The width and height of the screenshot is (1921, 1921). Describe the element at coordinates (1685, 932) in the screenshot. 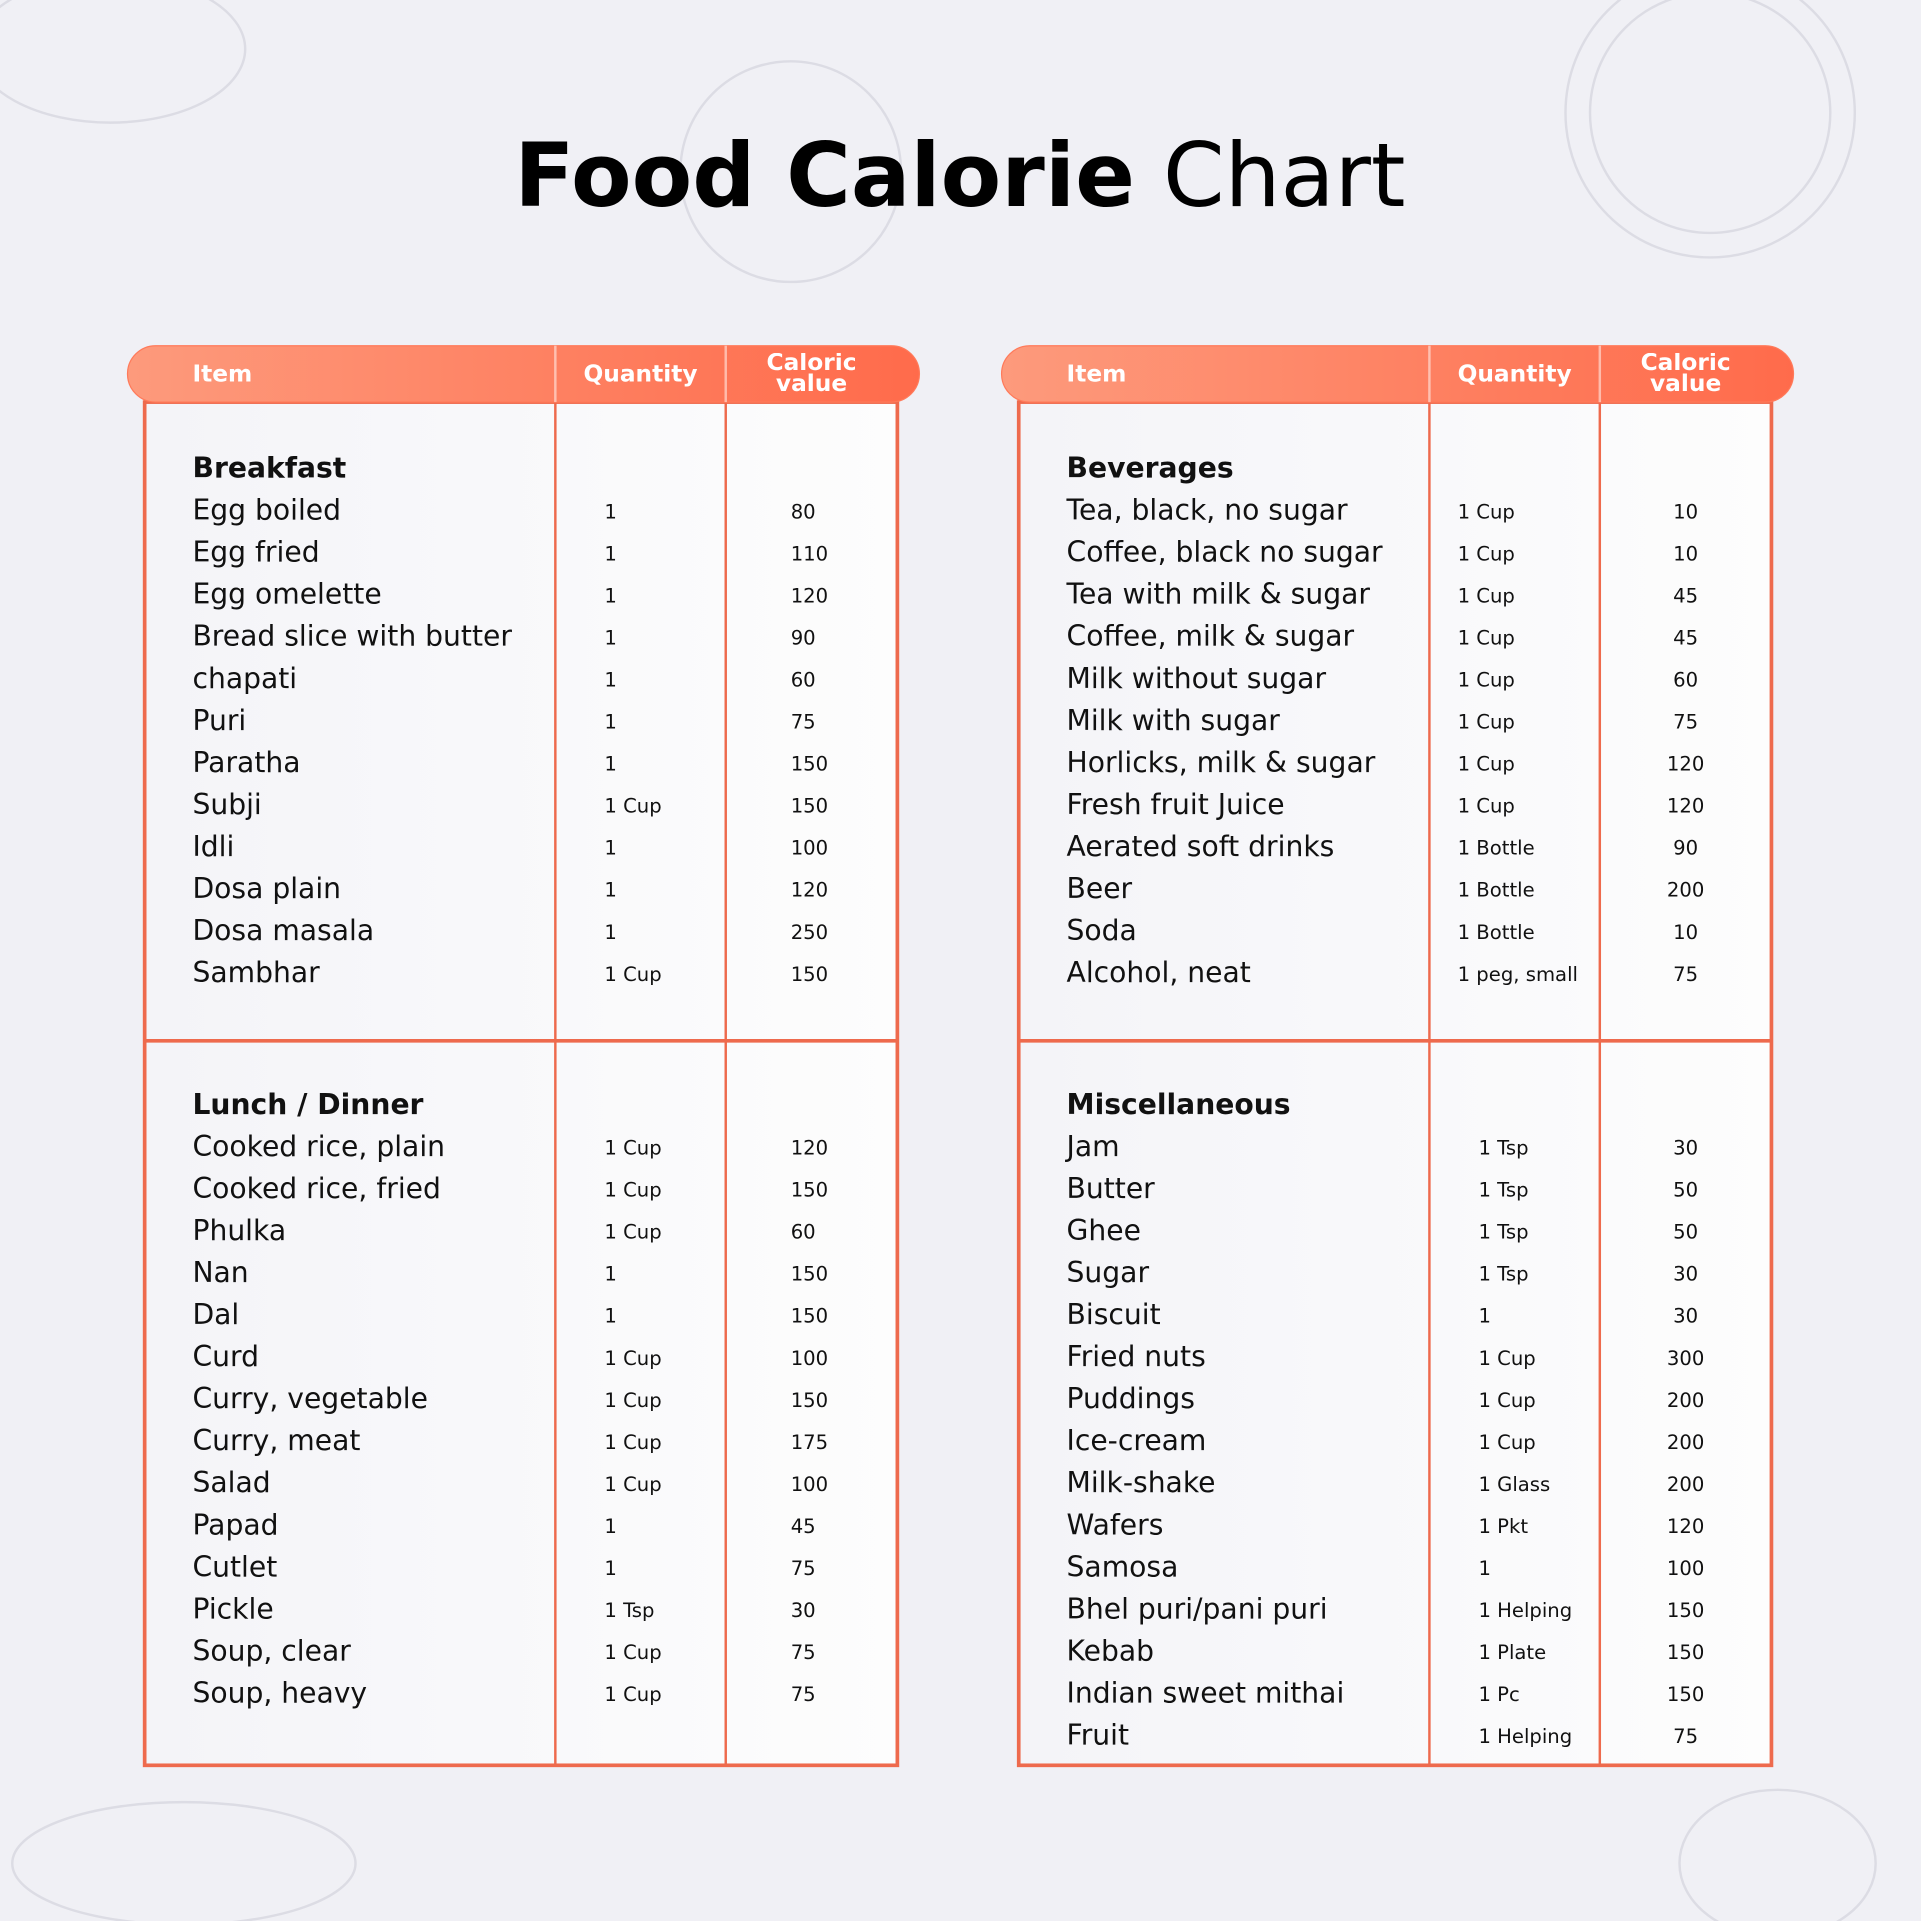

I see `calories: 10` at that location.